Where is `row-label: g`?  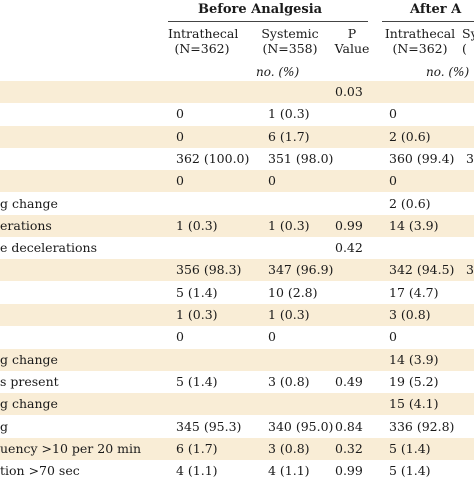 row-label: g is located at coordinates (4, 426).